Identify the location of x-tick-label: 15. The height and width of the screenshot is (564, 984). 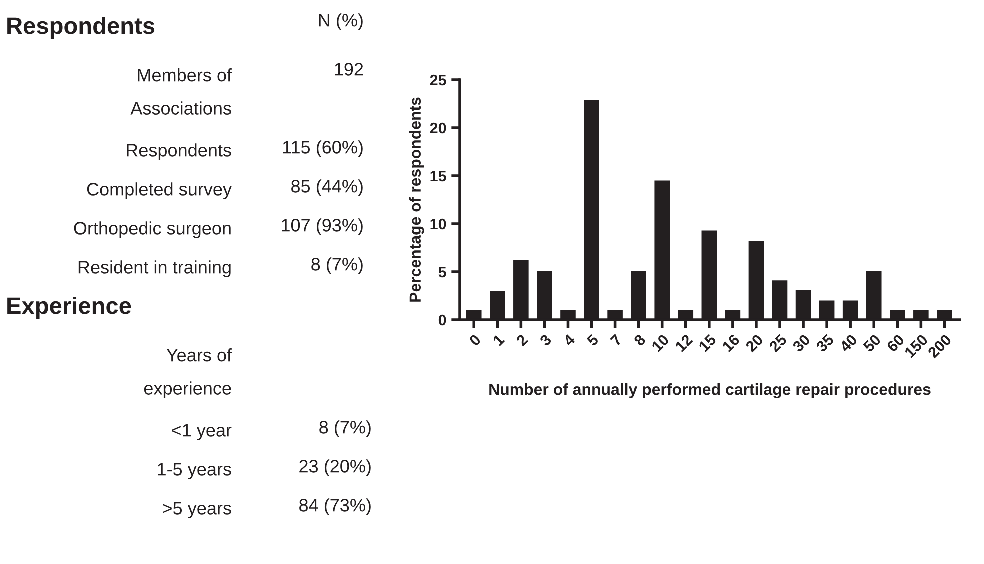
(708, 343).